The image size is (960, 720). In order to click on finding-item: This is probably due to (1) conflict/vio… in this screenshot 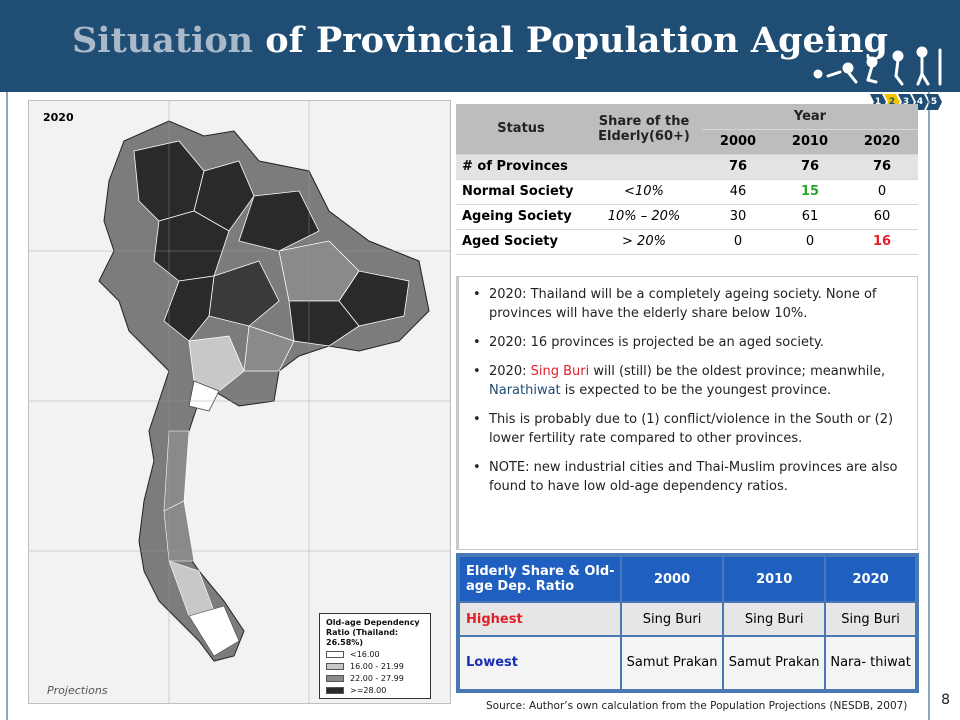, I will do `click(689, 429)`.